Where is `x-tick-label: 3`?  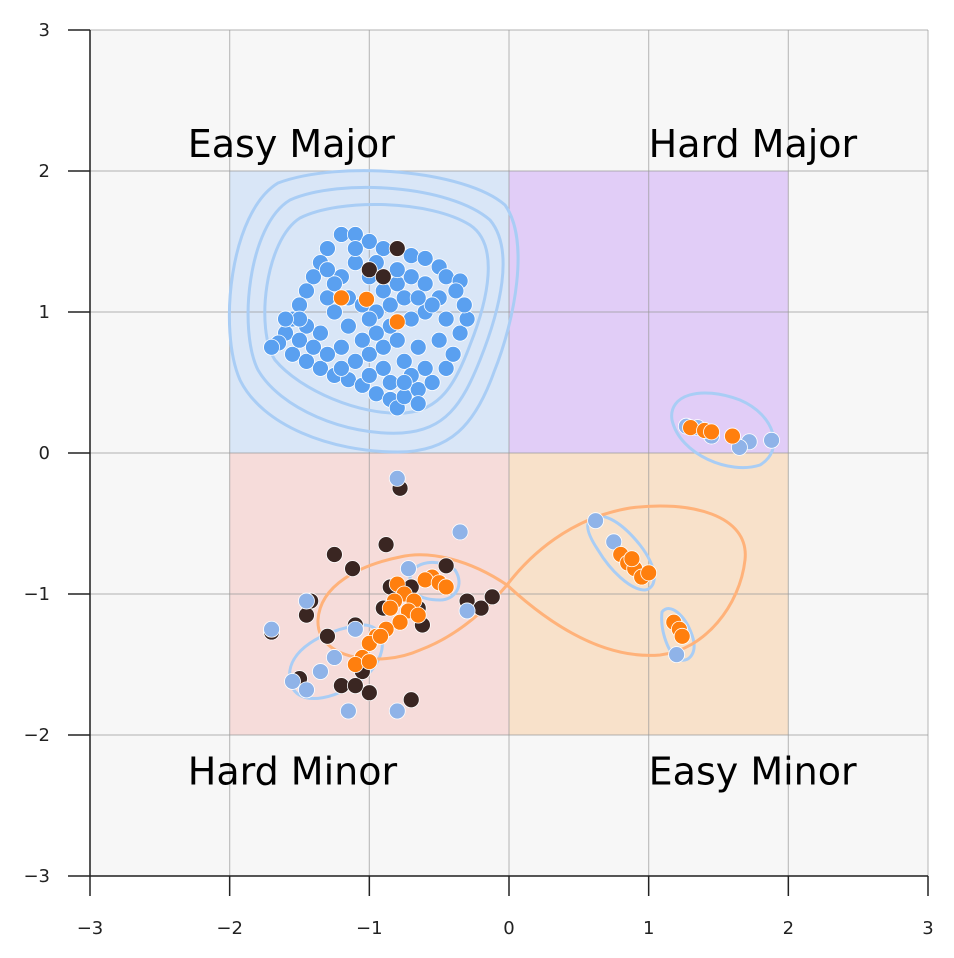
x-tick-label: 3 is located at coordinates (927, 928).